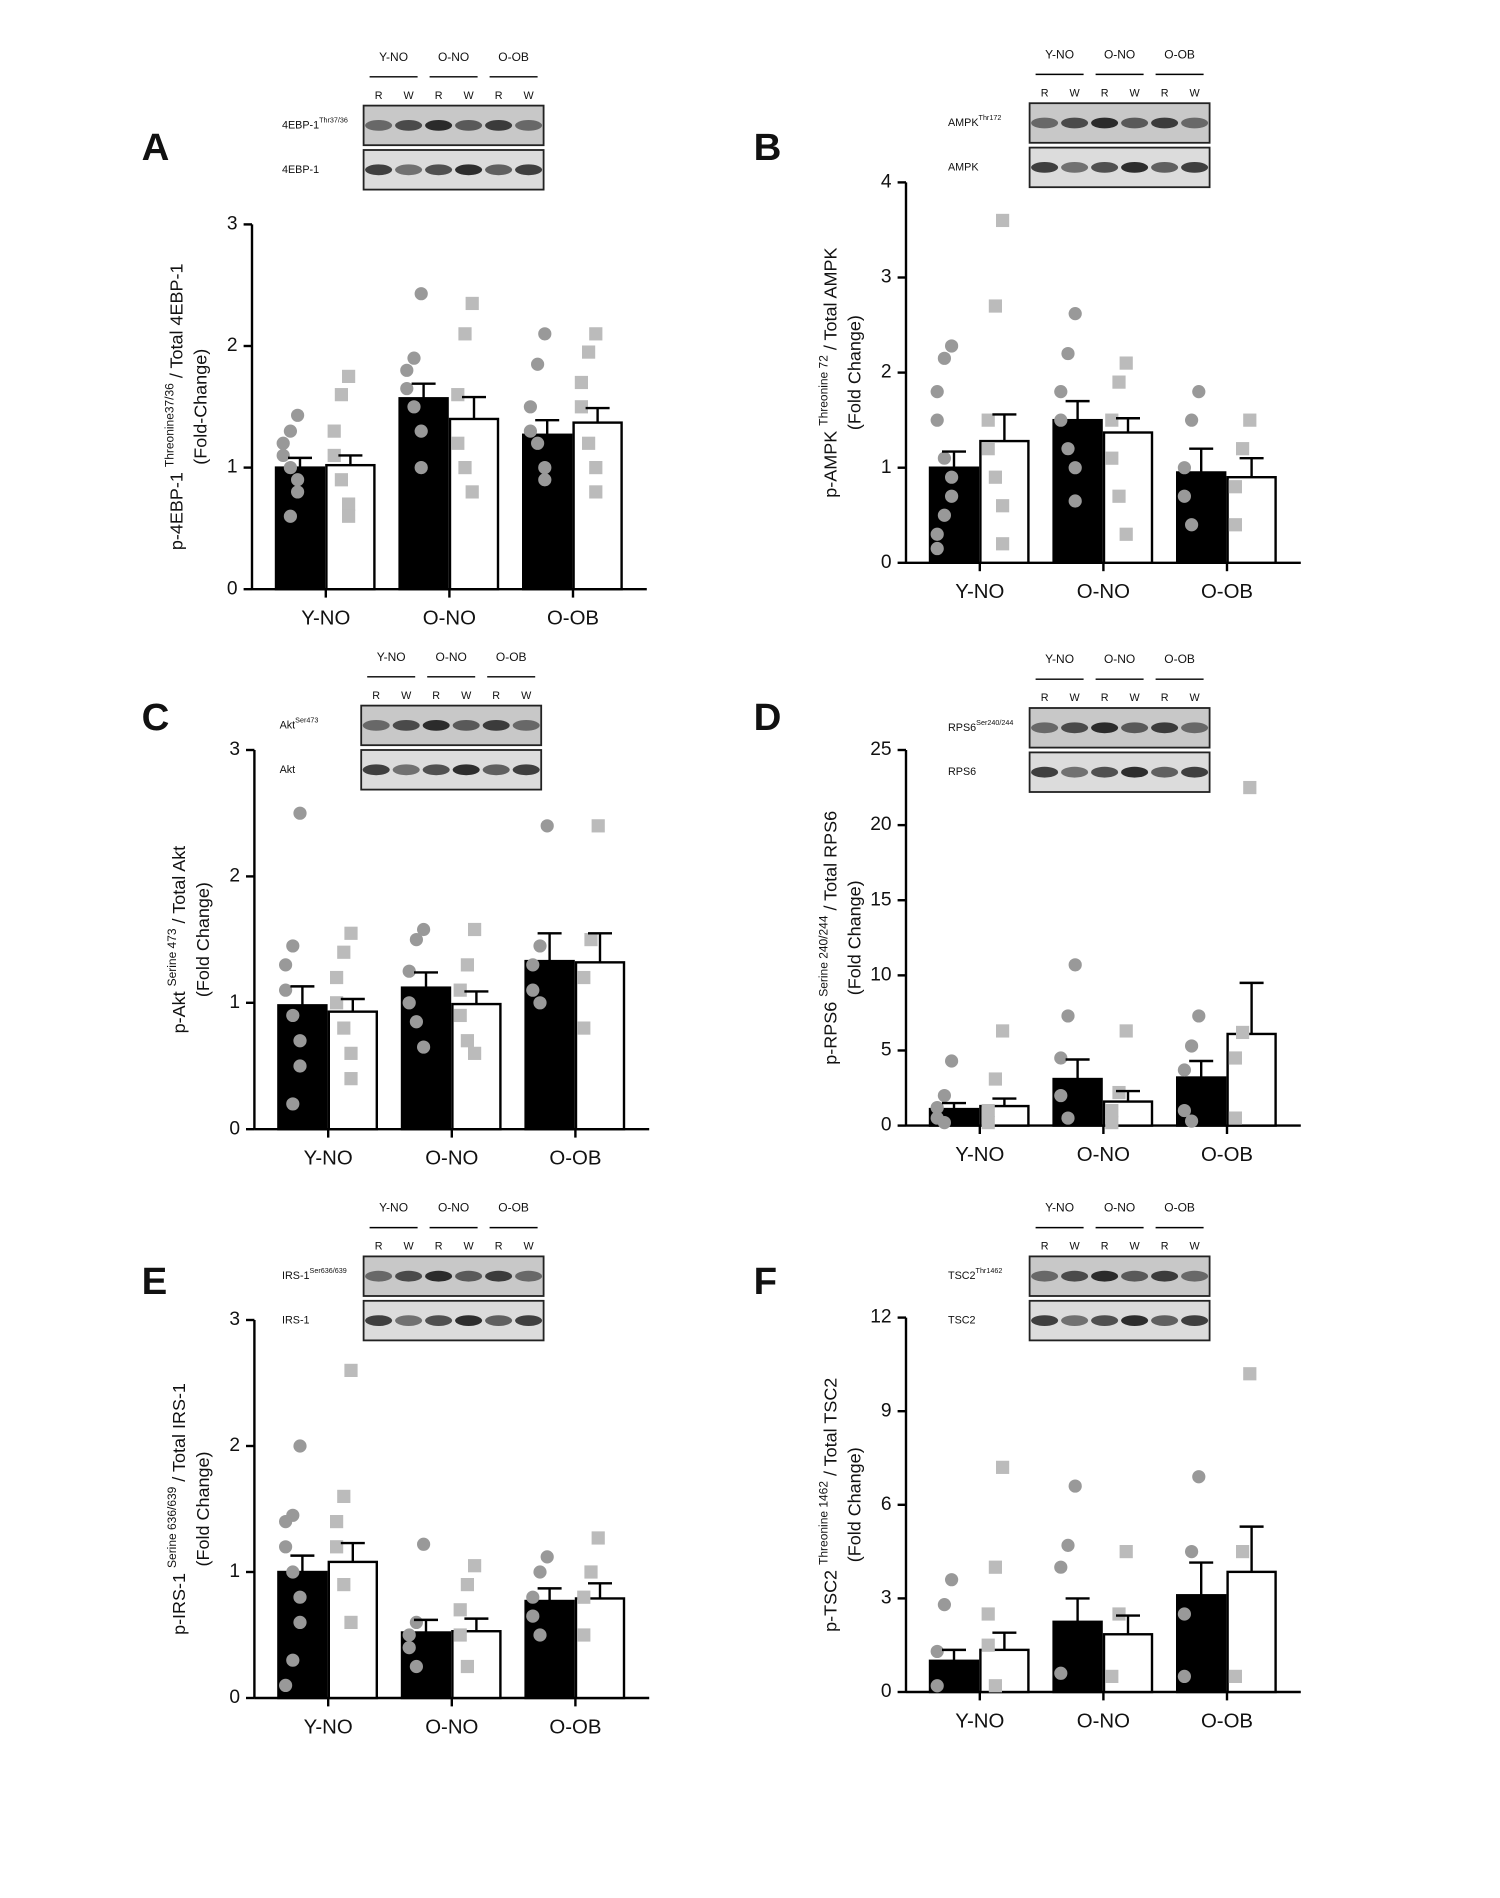  I want to click on y-tick-label: 0, so click(234, 1697).